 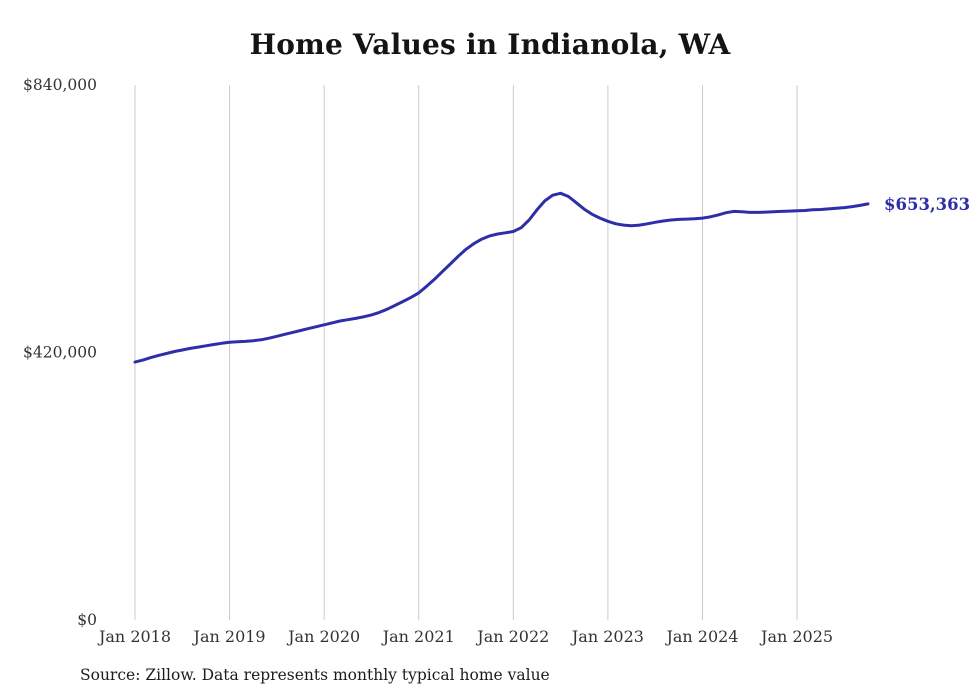 I want to click on y-axis-tick-label: $420,000, so click(x=60, y=353).